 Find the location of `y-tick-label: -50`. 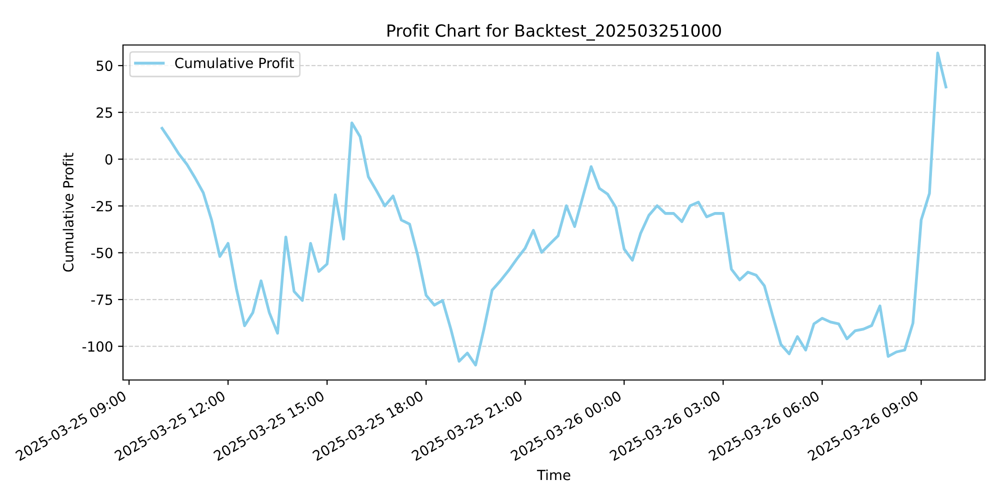

y-tick-label: -50 is located at coordinates (101, 253).